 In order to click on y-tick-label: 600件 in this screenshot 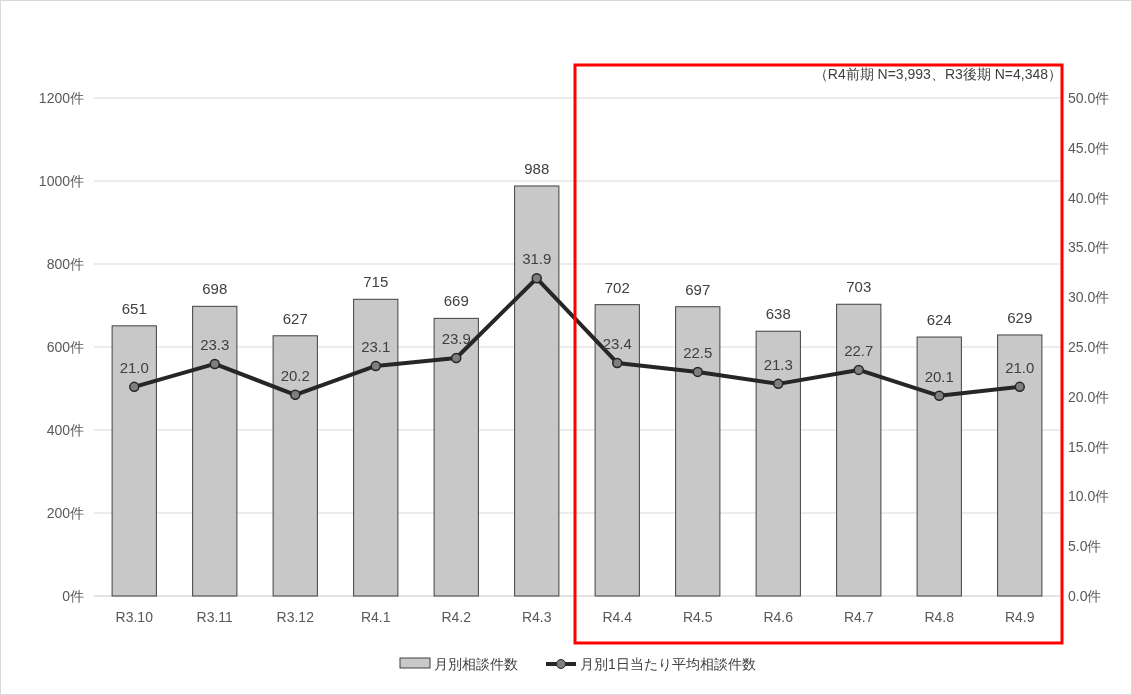, I will do `click(65, 347)`.